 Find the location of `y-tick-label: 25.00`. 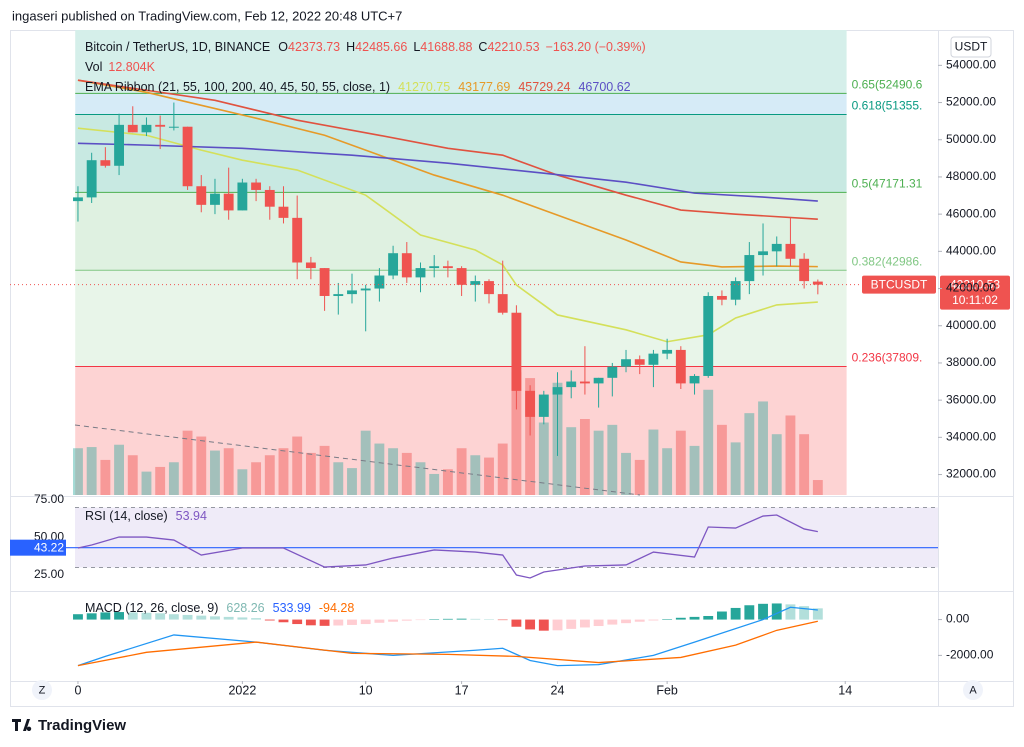

y-tick-label: 25.00 is located at coordinates (49, 574).